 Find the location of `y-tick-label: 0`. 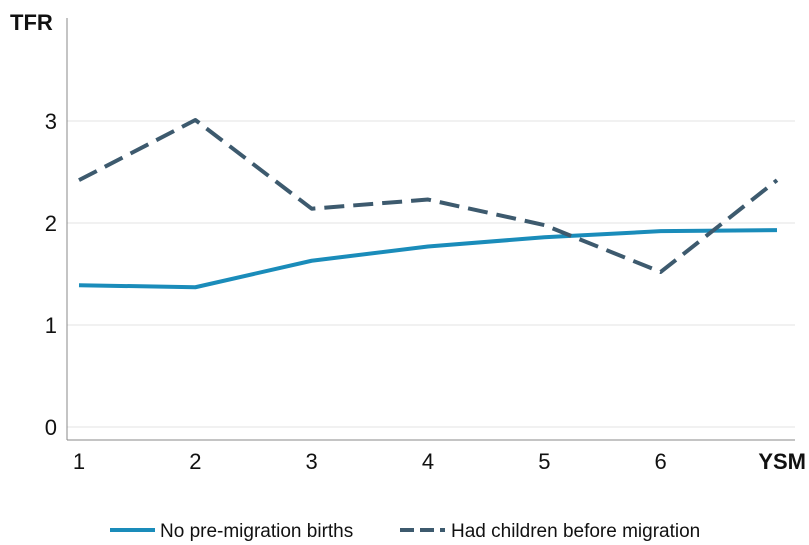

y-tick-label: 0 is located at coordinates (51, 427).